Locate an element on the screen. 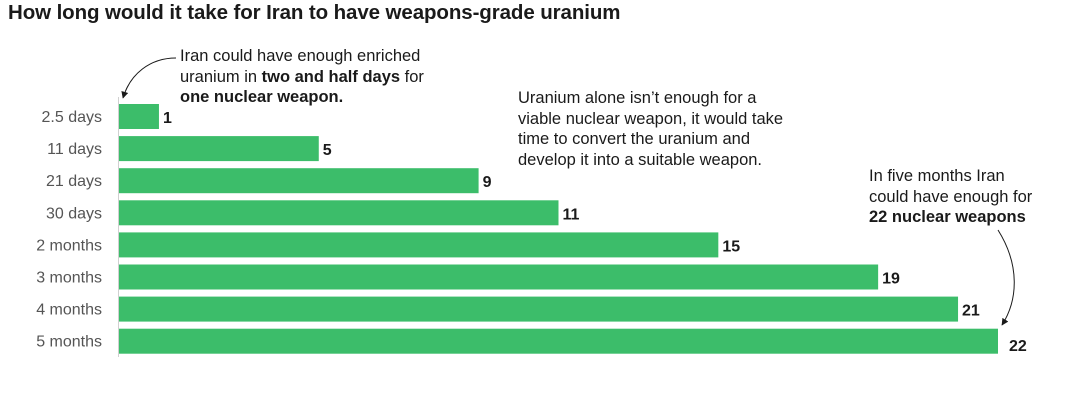  y-tick-label: 2.5 days is located at coordinates (72, 117).